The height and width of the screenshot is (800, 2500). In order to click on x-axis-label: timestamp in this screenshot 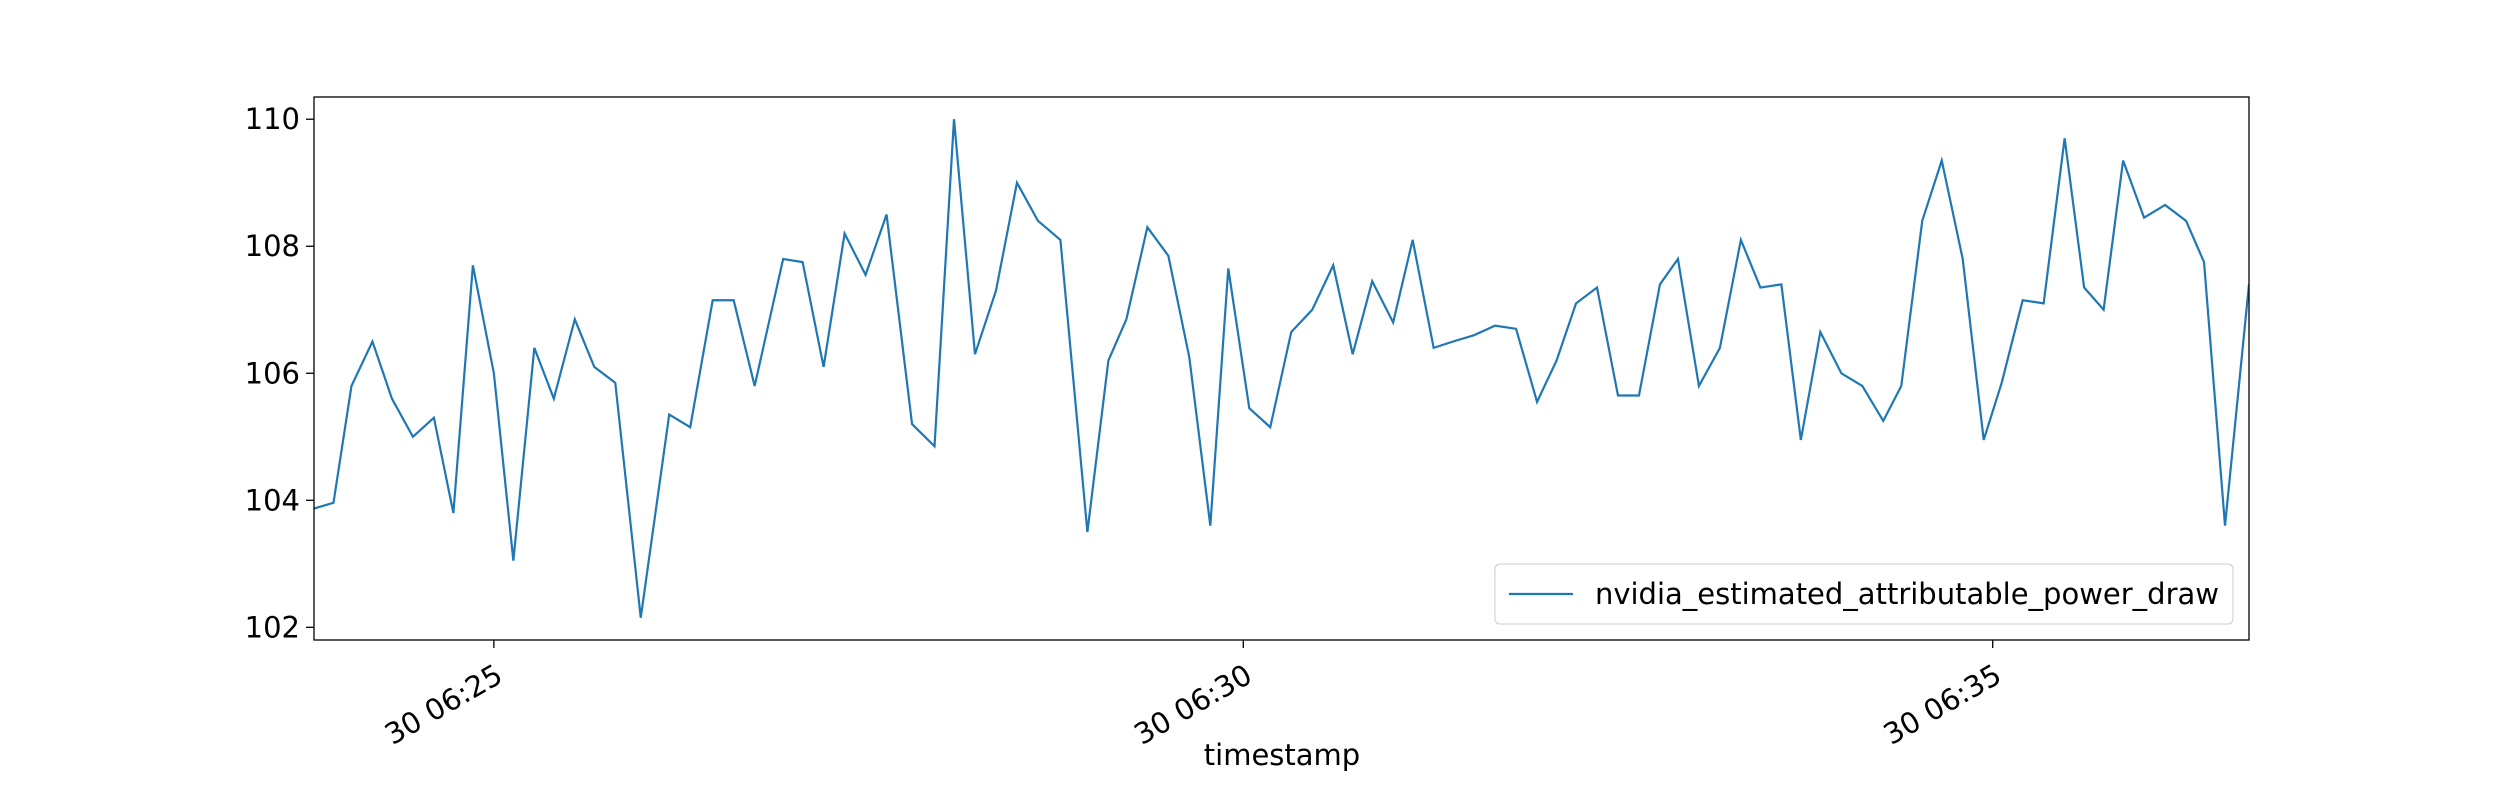, I will do `click(1282, 755)`.